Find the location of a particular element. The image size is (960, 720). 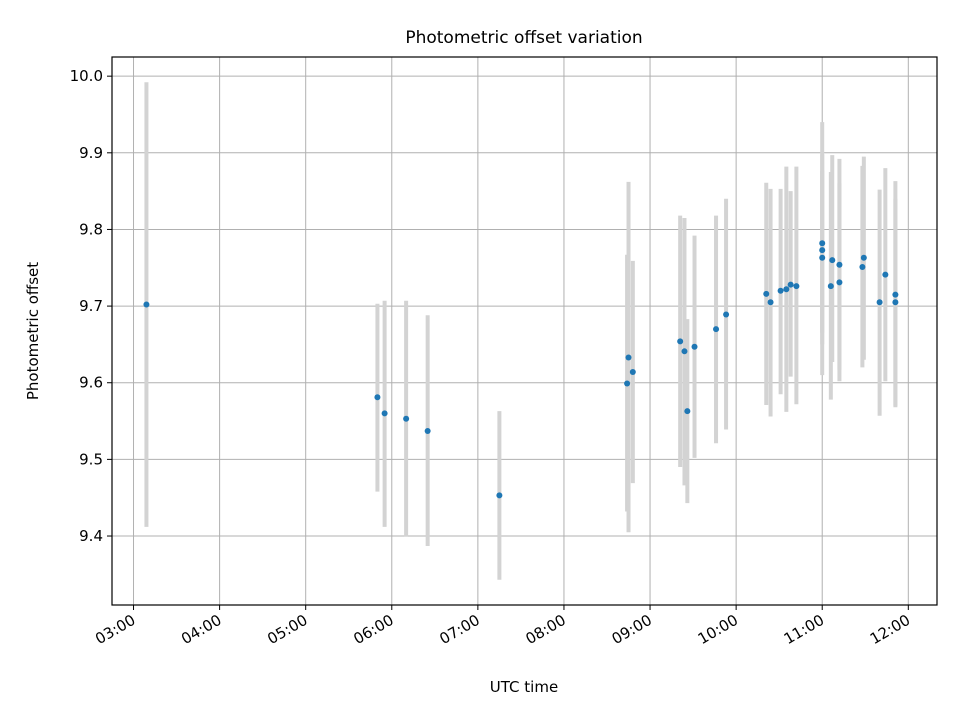

chart-title: Photometric offset variation is located at coordinates (523, 38).